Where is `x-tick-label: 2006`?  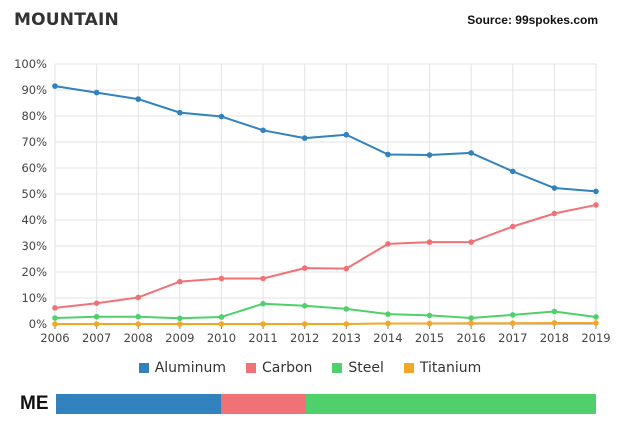 x-tick-label: 2006 is located at coordinates (54, 338).